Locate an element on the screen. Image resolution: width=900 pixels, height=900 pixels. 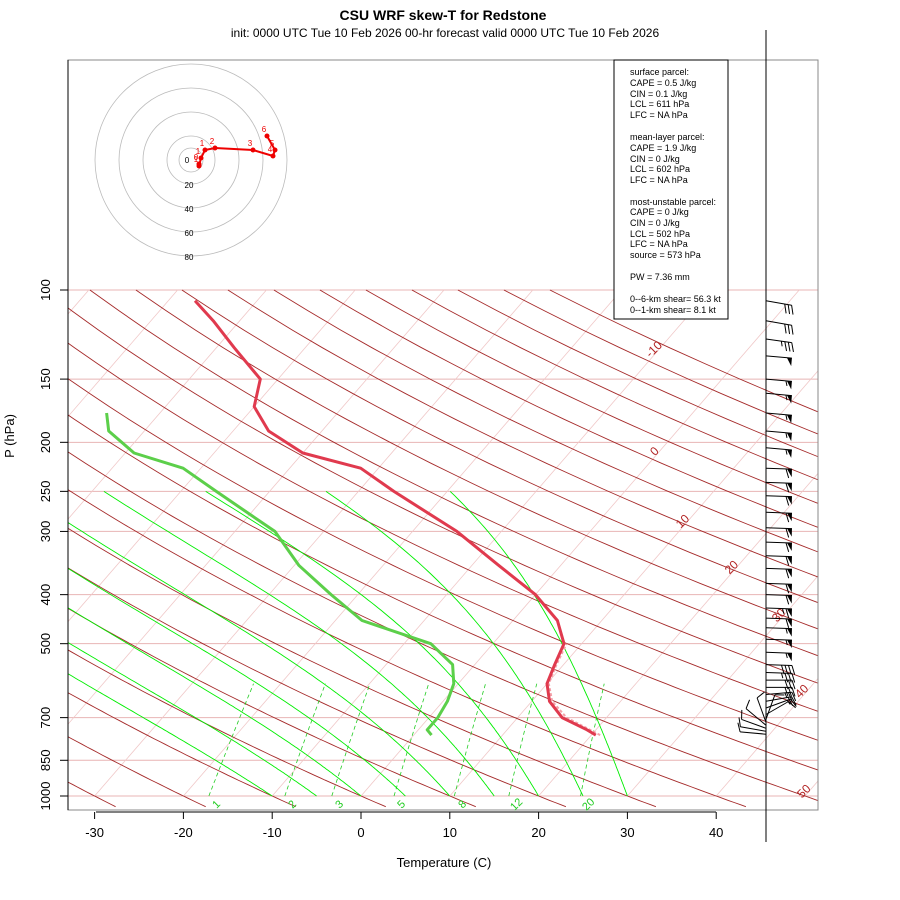
hodograph-center-label: 0 is located at coordinates (187, 160).